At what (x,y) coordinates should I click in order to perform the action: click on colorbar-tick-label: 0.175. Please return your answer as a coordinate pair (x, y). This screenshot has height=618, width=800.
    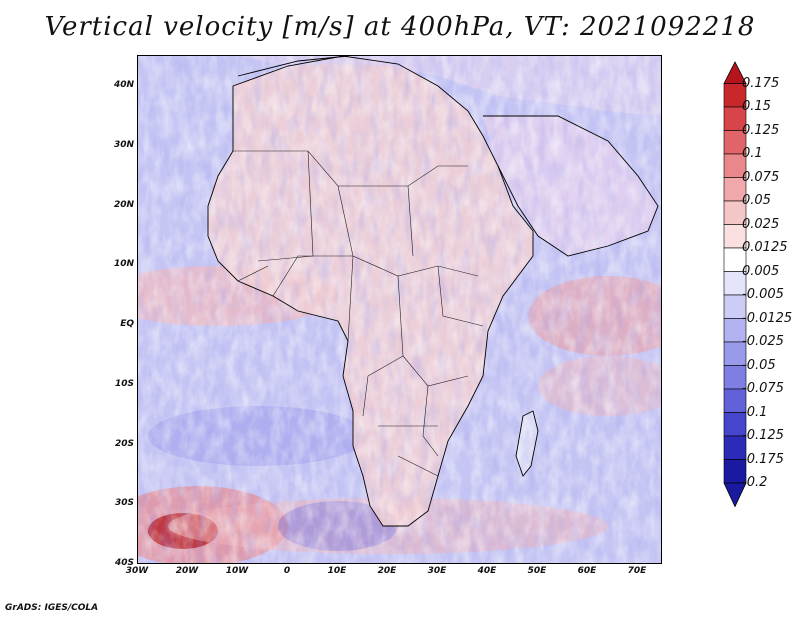
    Looking at the image, I should click on (761, 83).